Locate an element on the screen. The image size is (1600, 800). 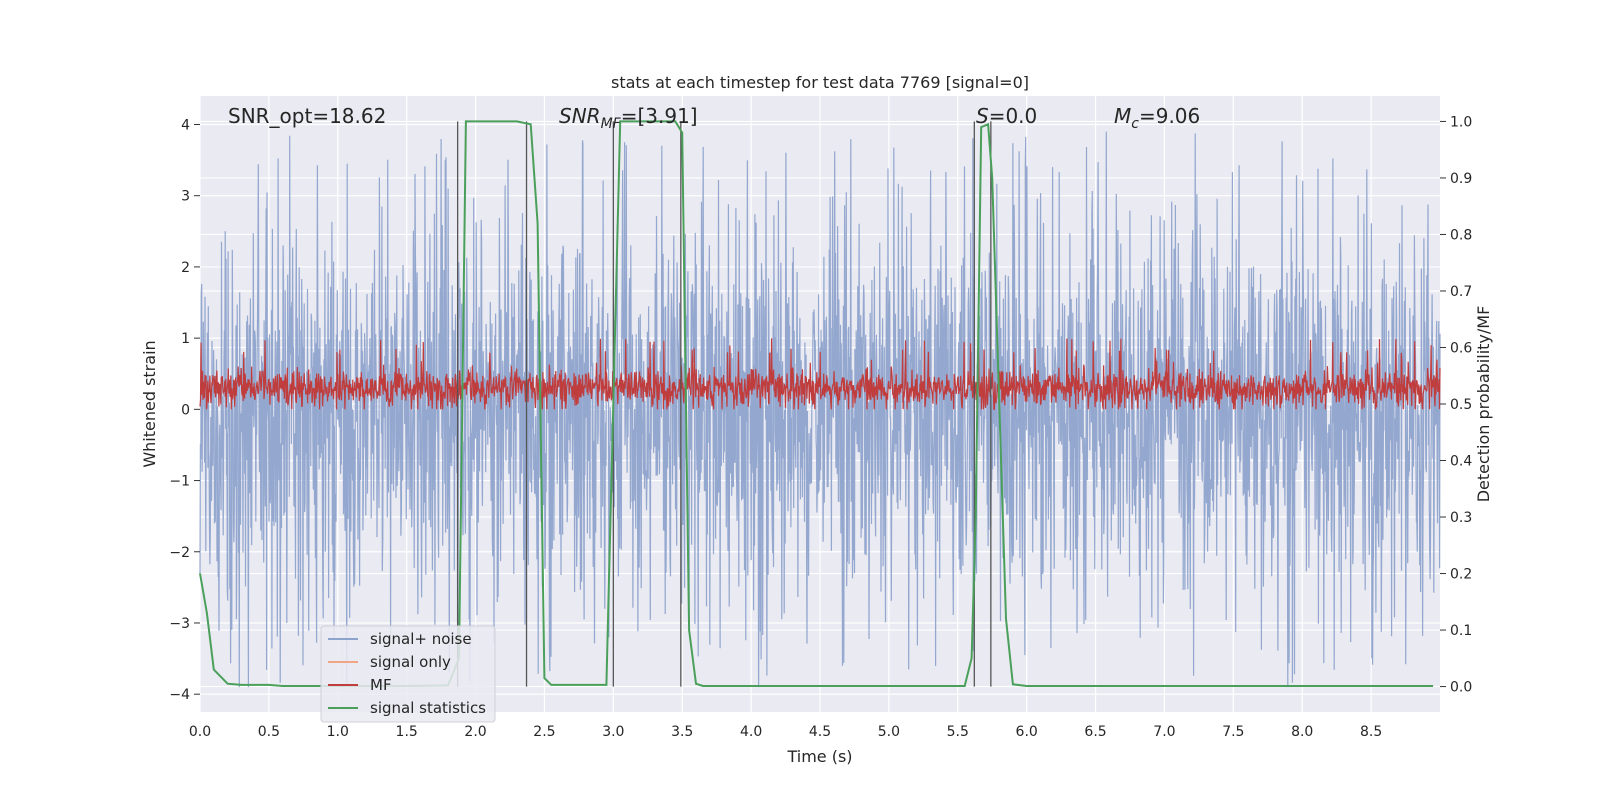
x-tick-label: 5.5 is located at coordinates (958, 732).